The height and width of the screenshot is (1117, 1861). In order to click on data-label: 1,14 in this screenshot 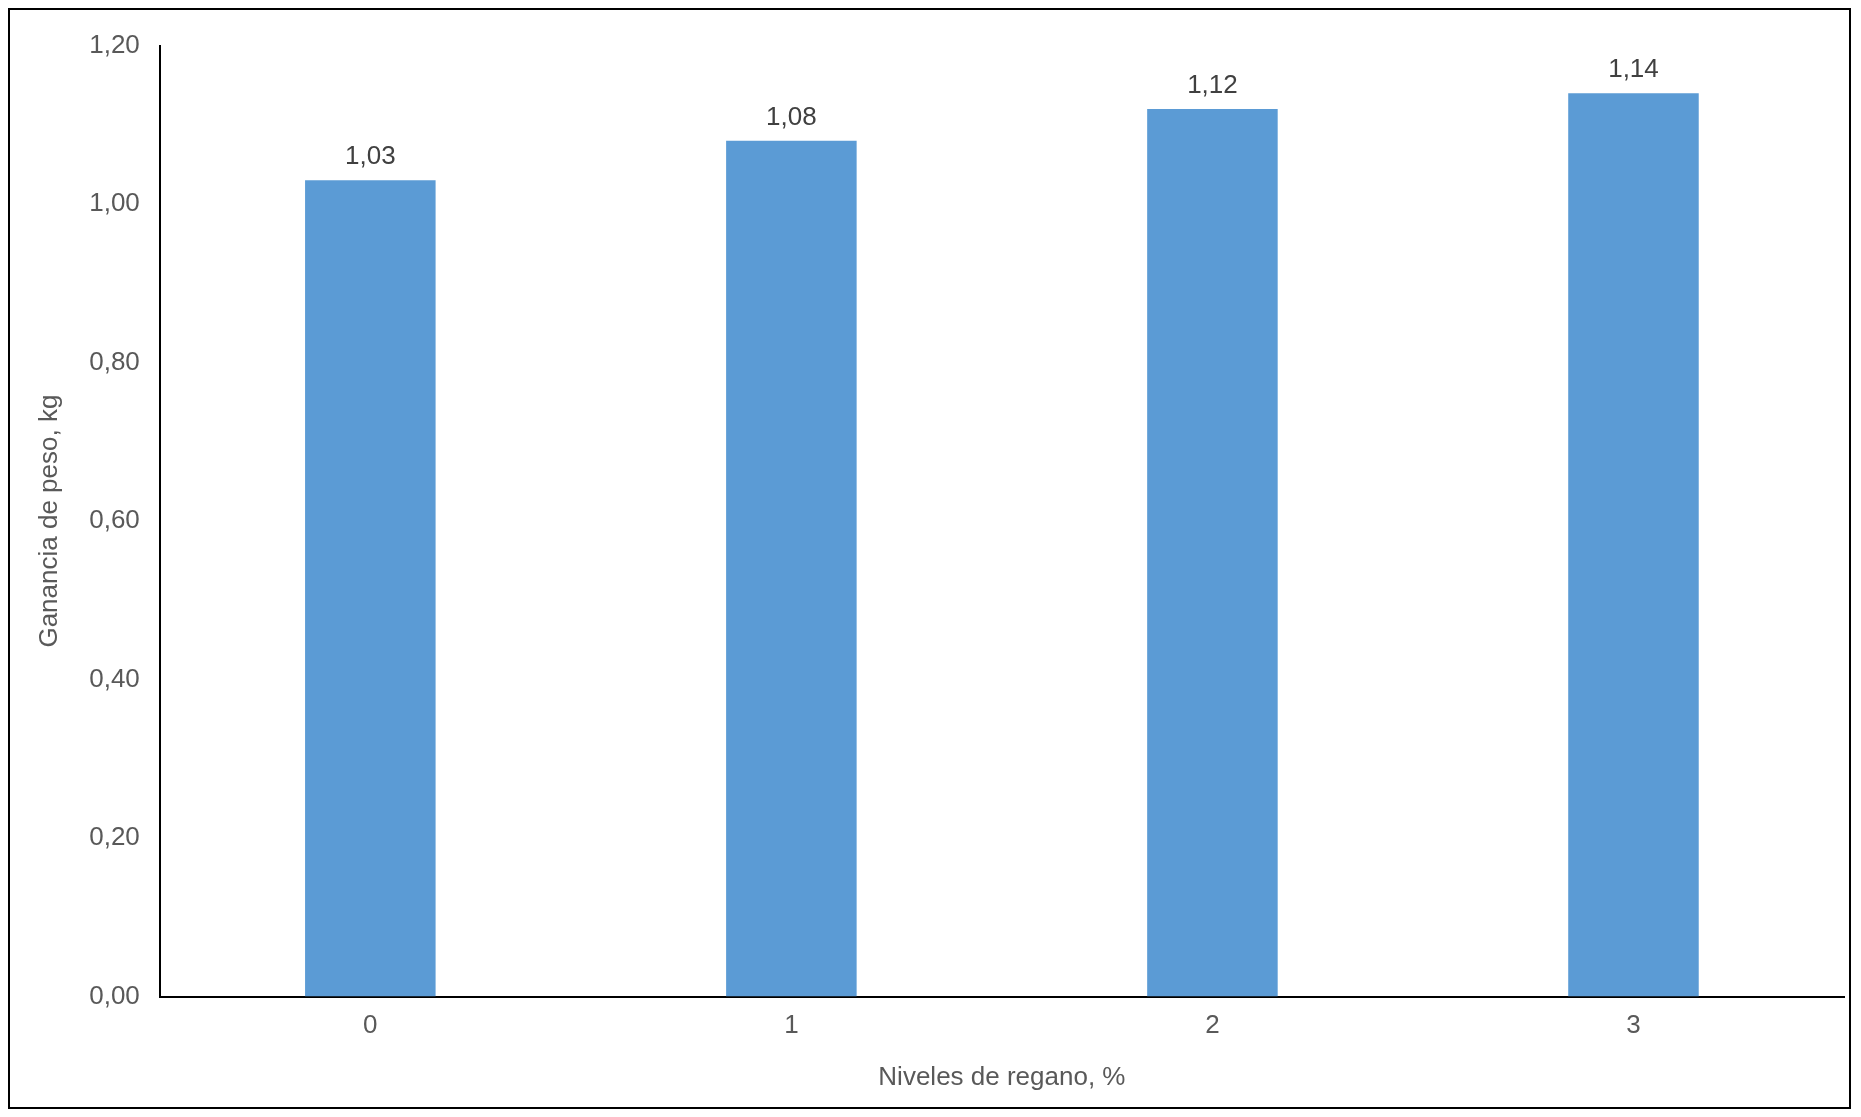, I will do `click(1633, 68)`.